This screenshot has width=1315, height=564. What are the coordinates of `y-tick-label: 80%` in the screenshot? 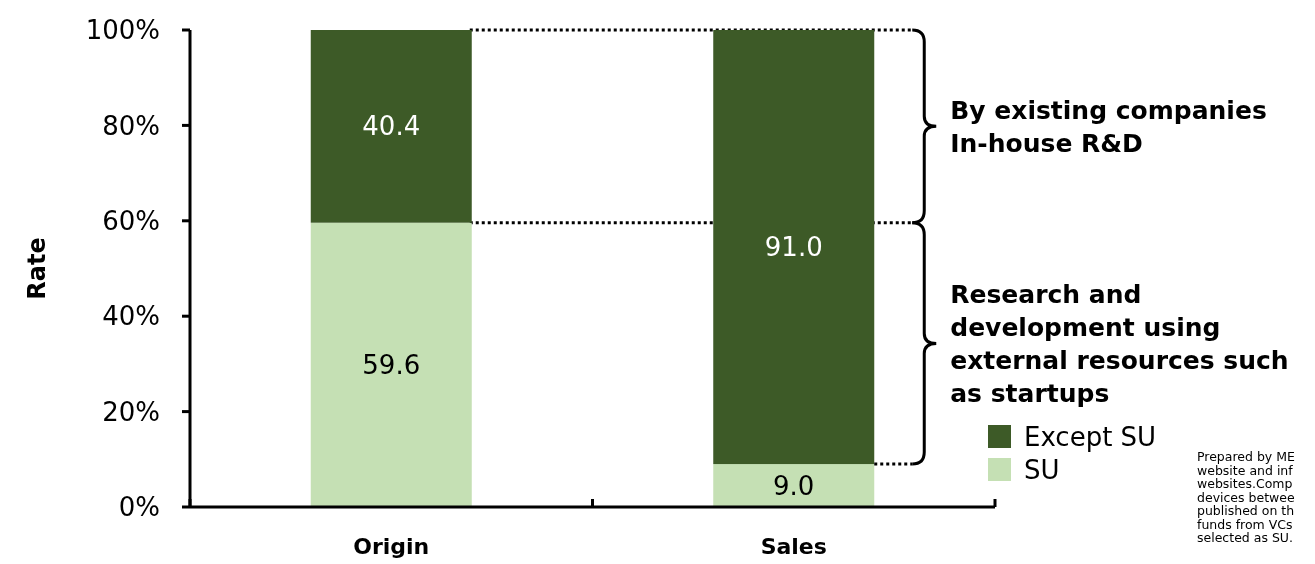 It's located at (131, 125).